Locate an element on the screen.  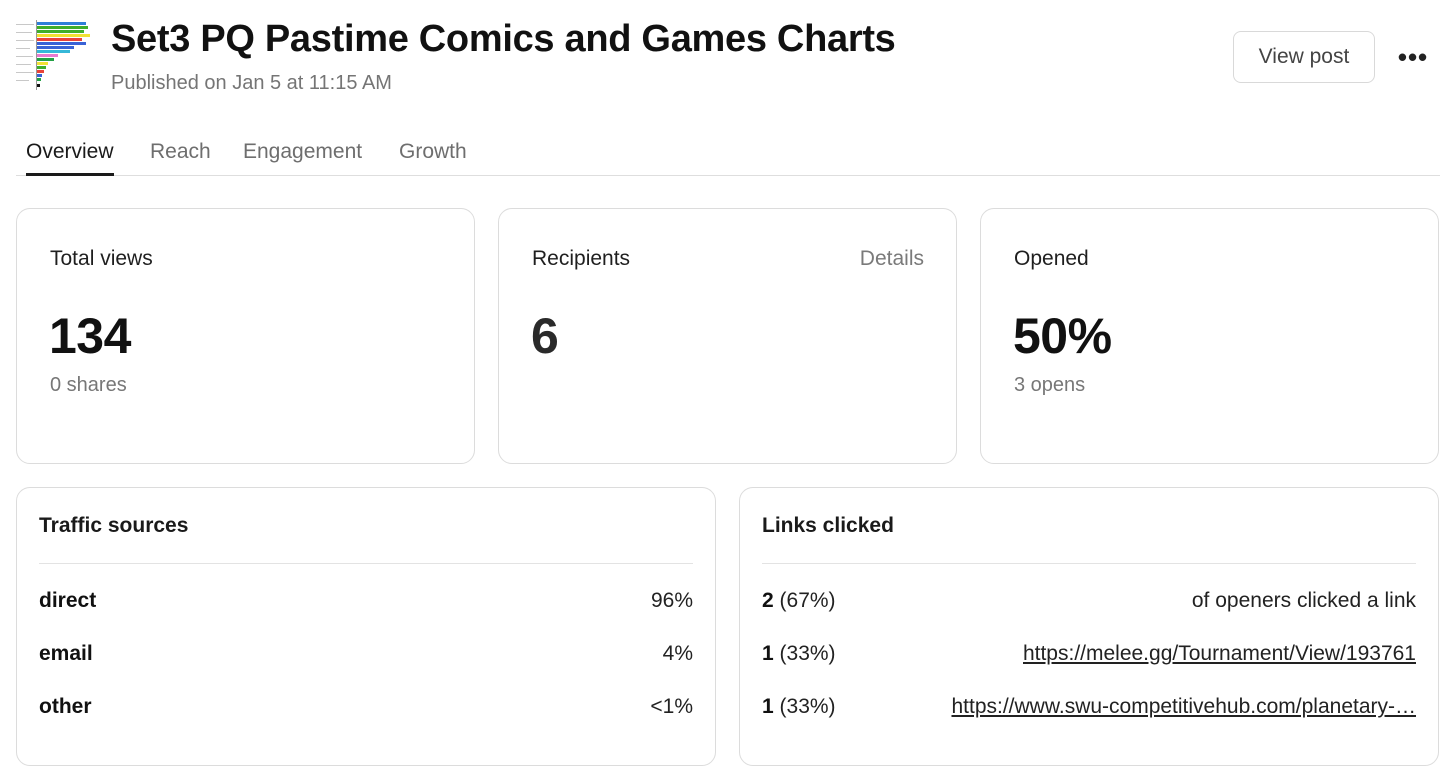
traffic-source-share: <1% is located at coordinates (671, 706).